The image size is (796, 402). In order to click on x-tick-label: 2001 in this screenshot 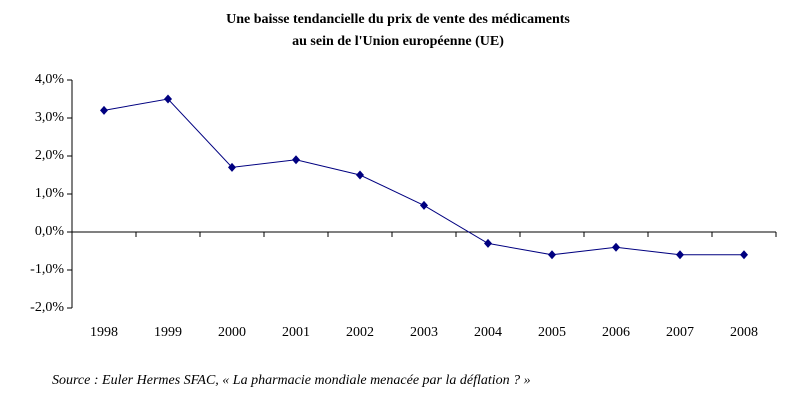, I will do `click(296, 332)`.